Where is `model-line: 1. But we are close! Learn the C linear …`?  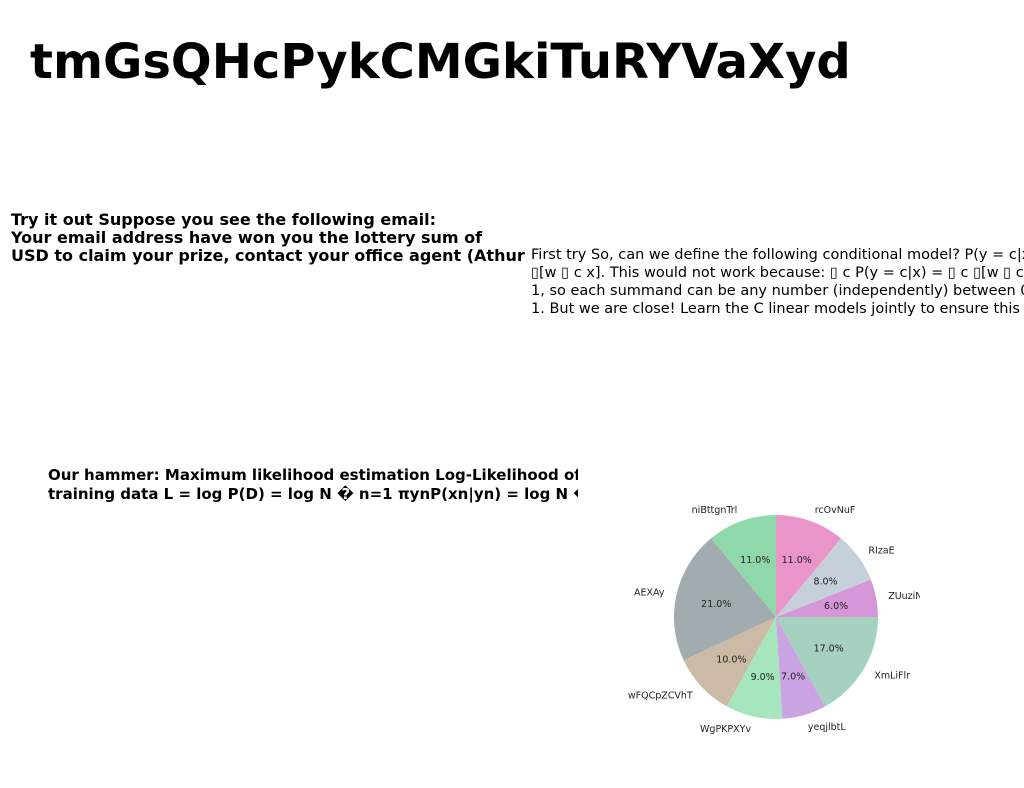 model-line: 1. But we are close! Learn the C linear … is located at coordinates (775, 309).